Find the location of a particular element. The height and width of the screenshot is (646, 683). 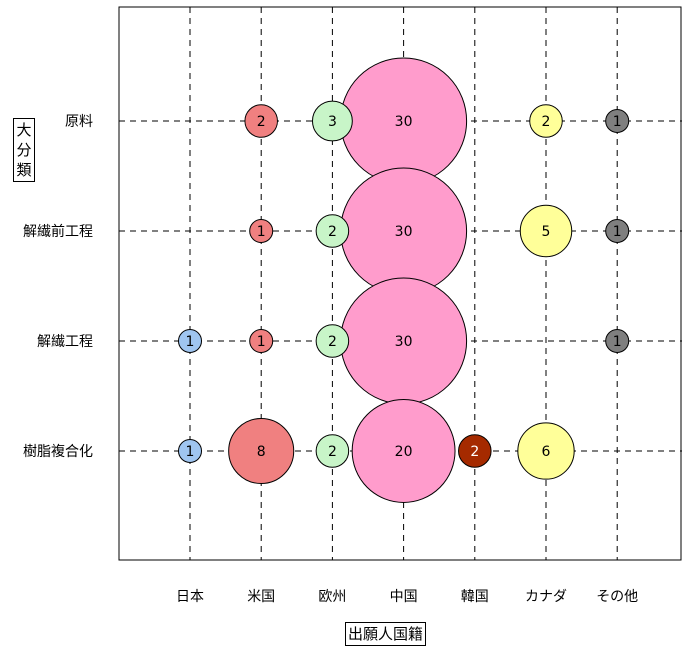

y-axis-title-char: 分 is located at coordinates (24, 150).